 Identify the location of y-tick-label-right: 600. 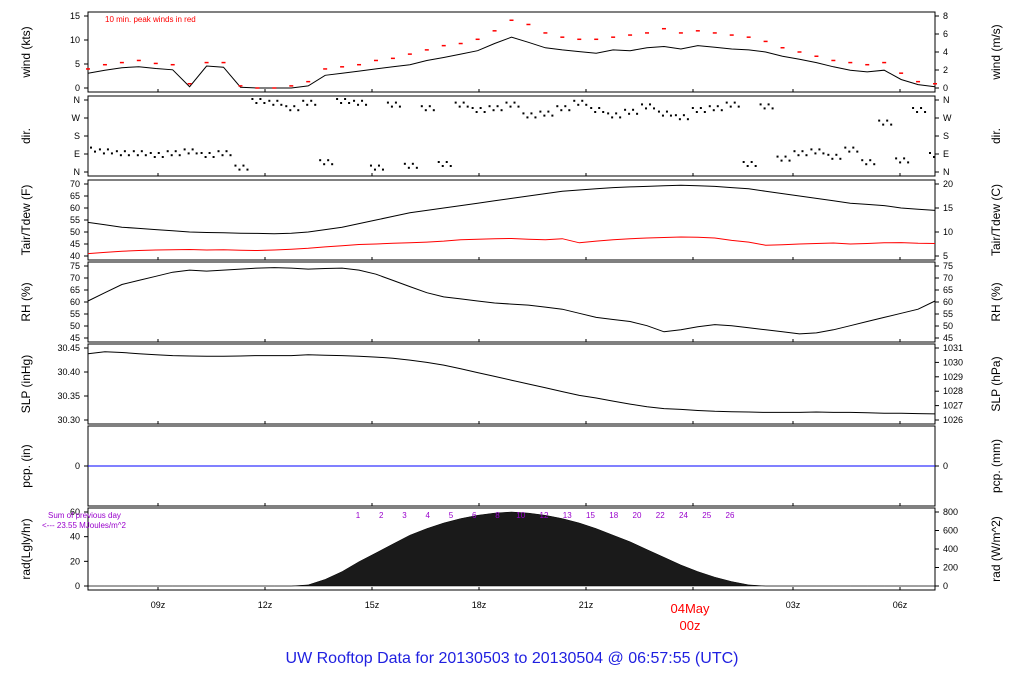
(950, 531).